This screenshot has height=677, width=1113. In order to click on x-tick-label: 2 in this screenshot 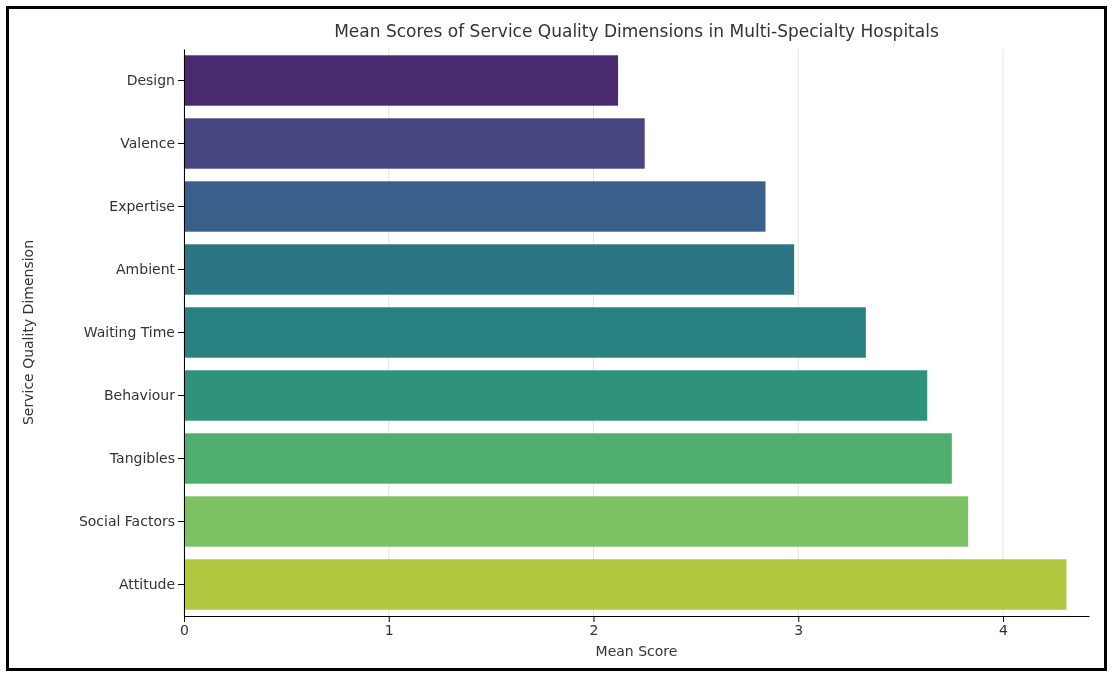, I will do `click(594, 629)`.